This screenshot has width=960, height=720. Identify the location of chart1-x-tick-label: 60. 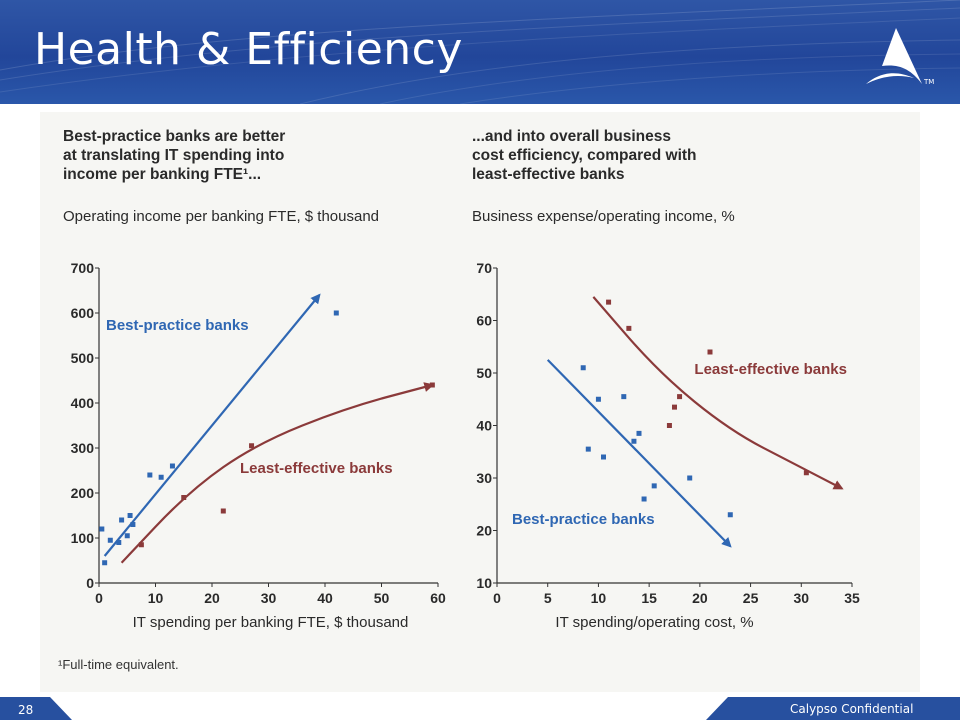
(438, 598).